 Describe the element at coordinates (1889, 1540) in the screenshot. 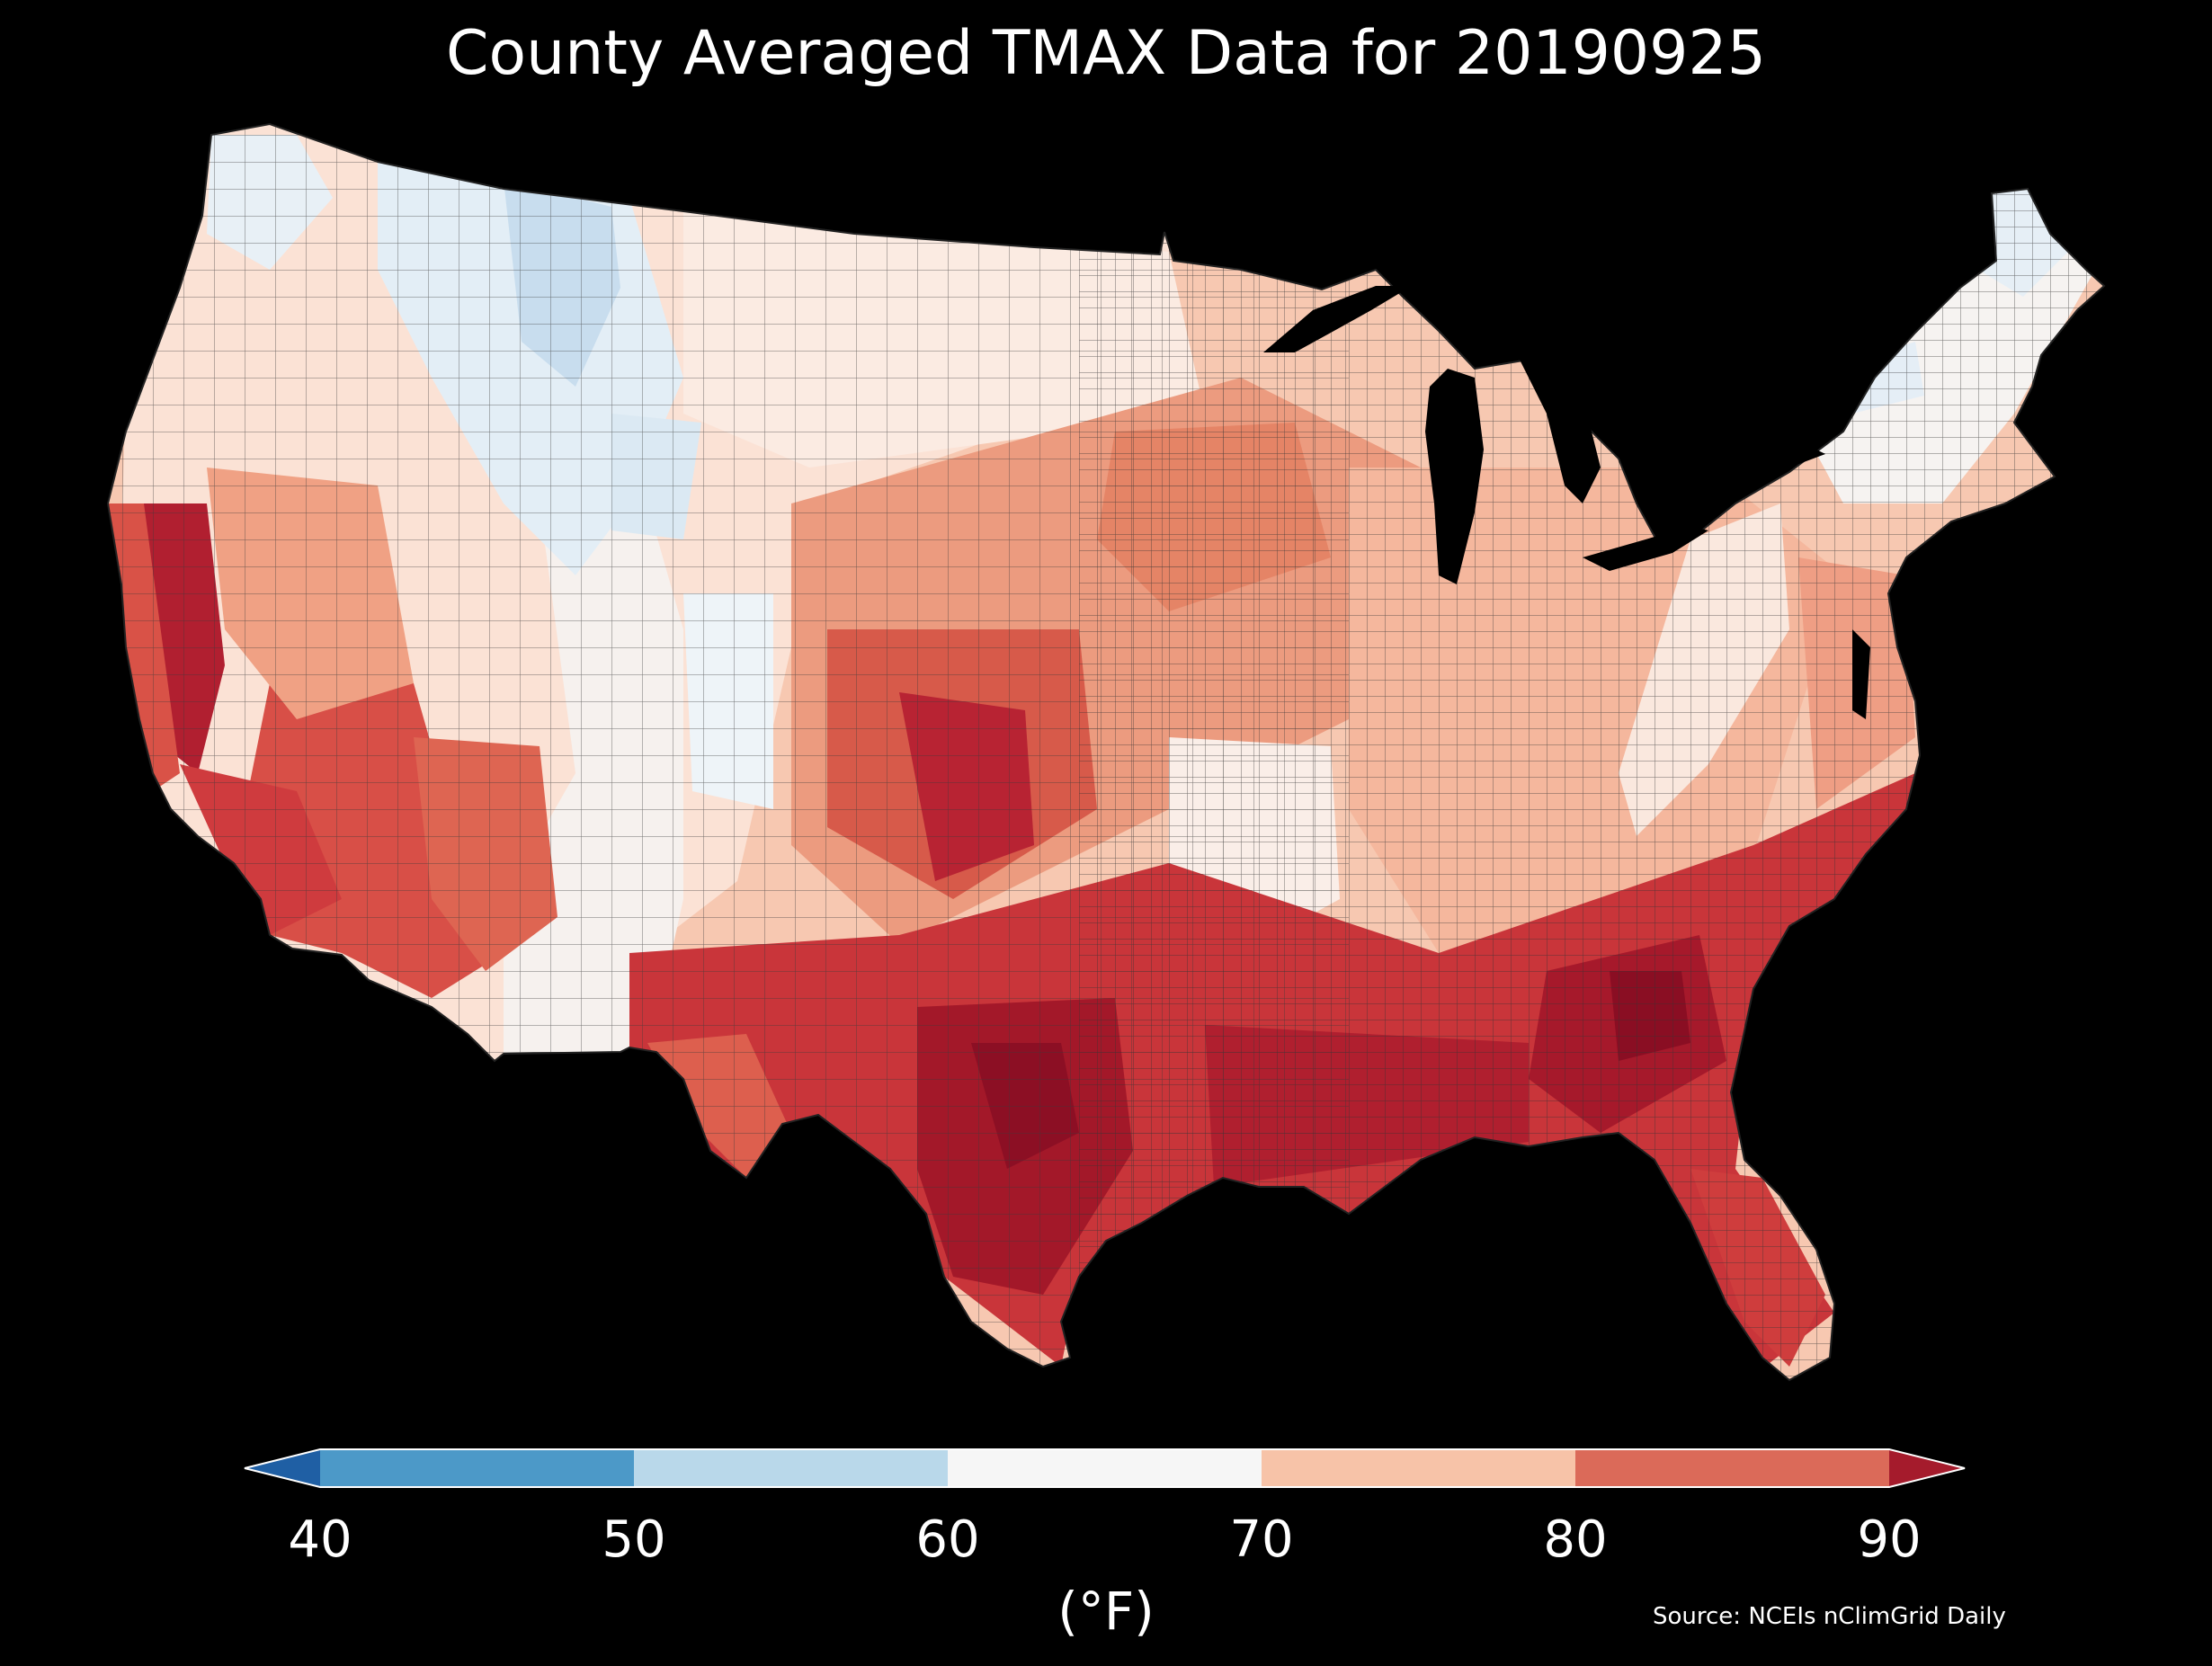

I see `colorbar-tick-90: 90` at that location.